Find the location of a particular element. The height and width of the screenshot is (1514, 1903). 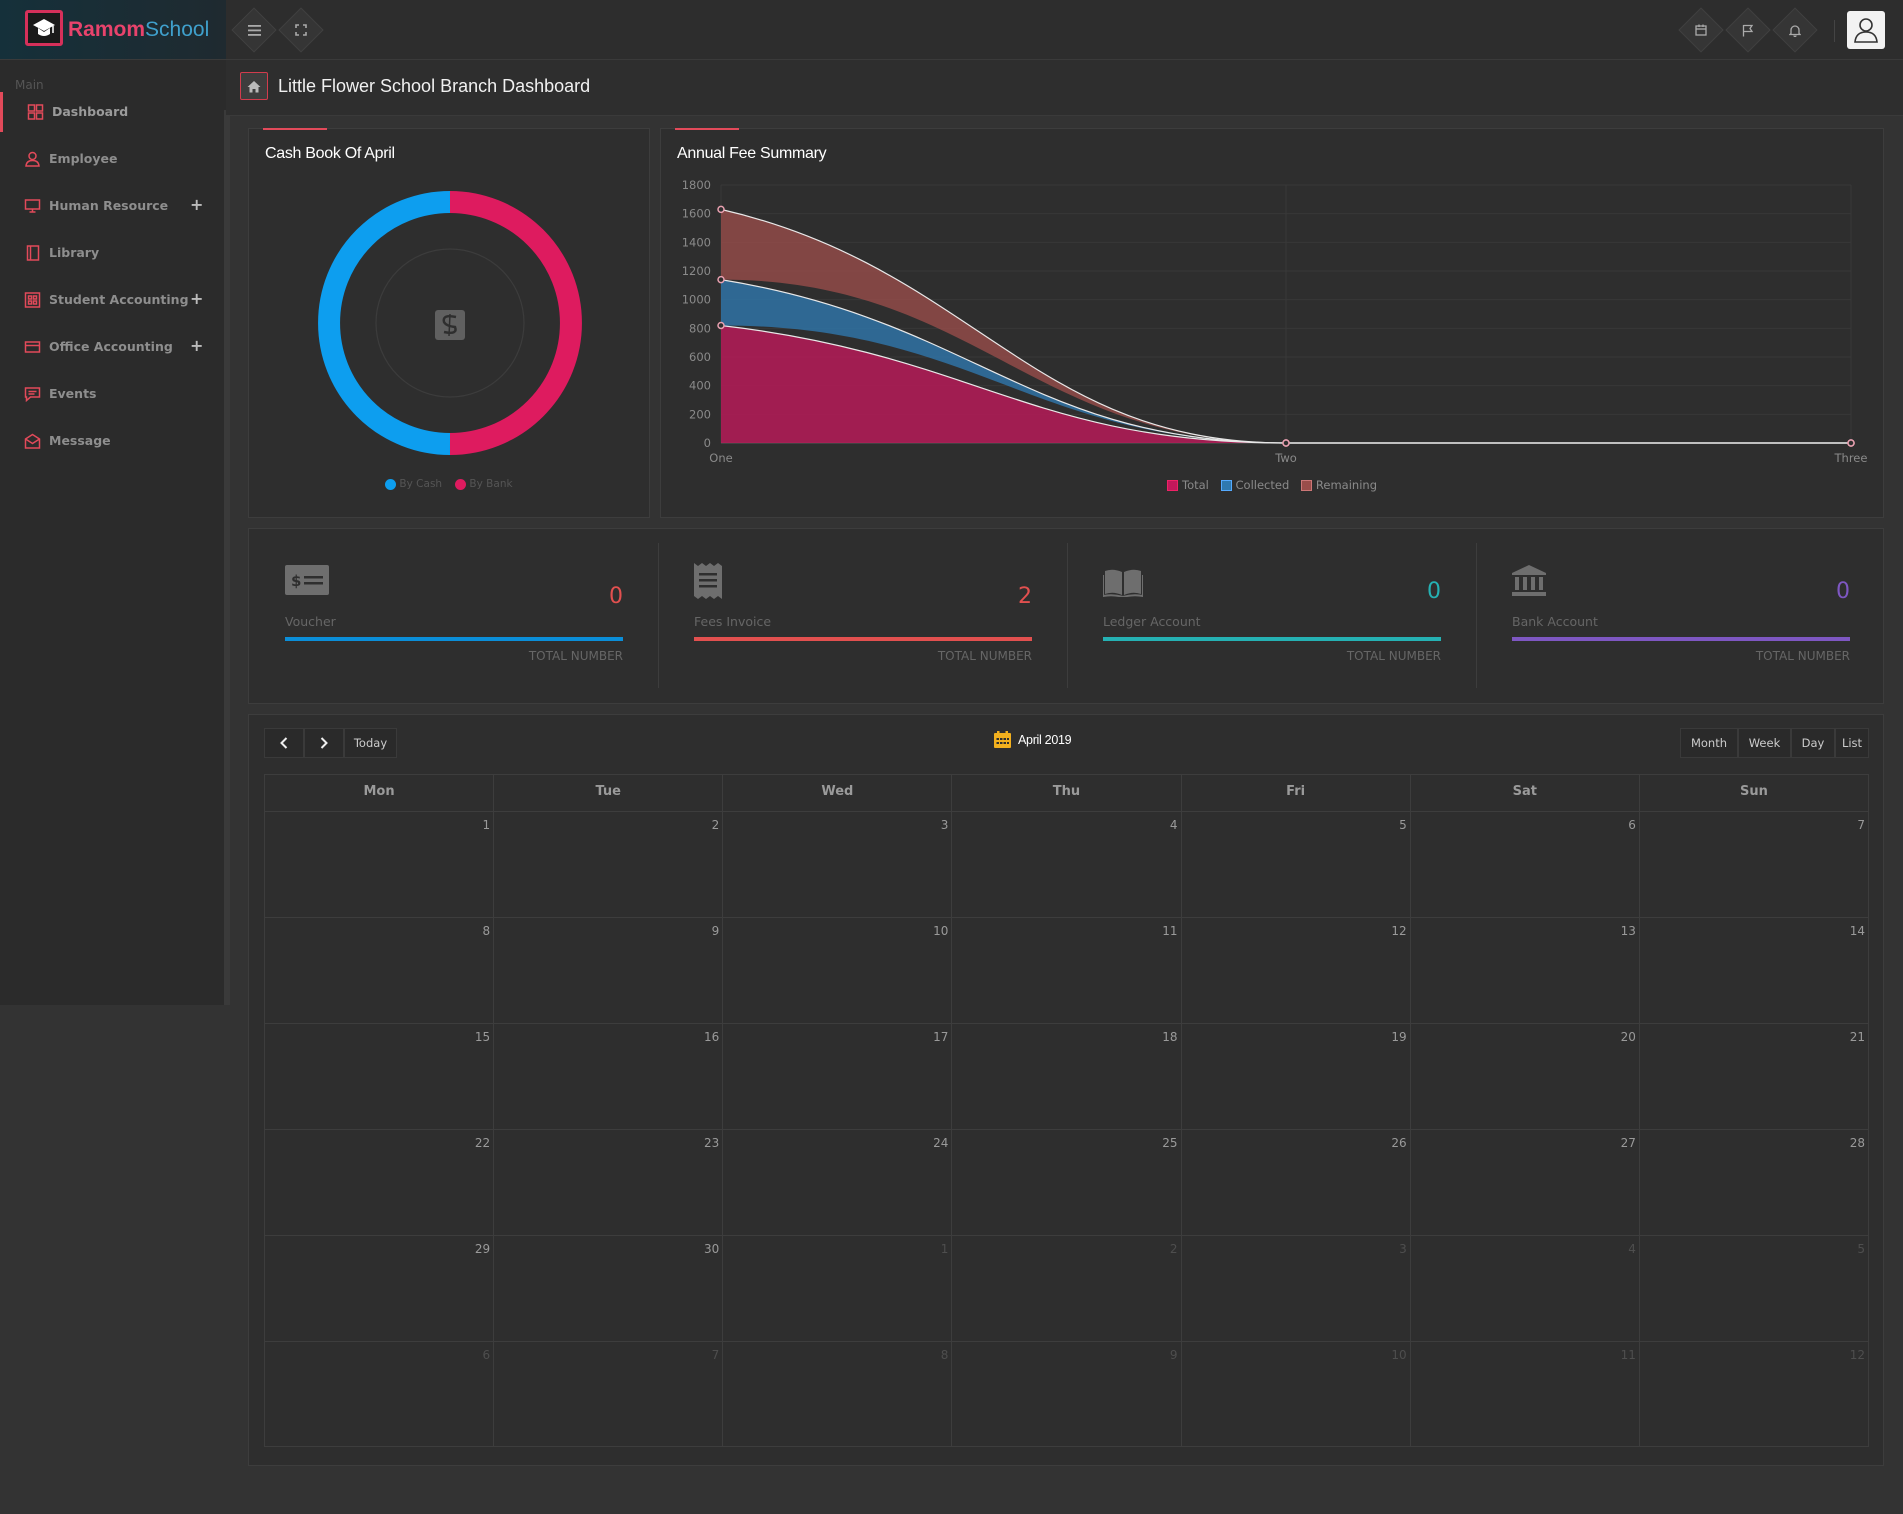

day-number: 23 is located at coordinates (712, 1143).